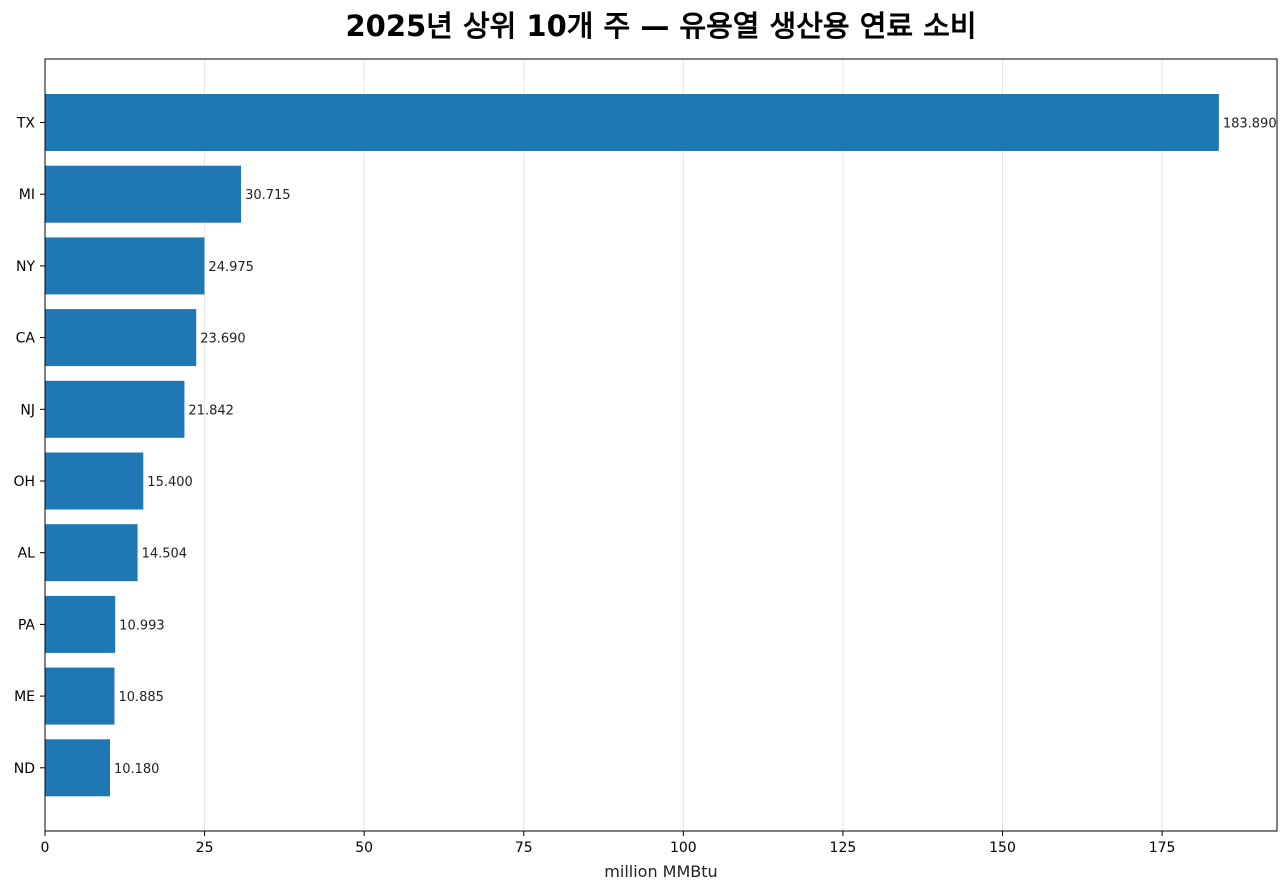 The width and height of the screenshot is (1288, 890). What do you see at coordinates (77, 768) in the screenshot?
I see `bar-nd` at bounding box center [77, 768].